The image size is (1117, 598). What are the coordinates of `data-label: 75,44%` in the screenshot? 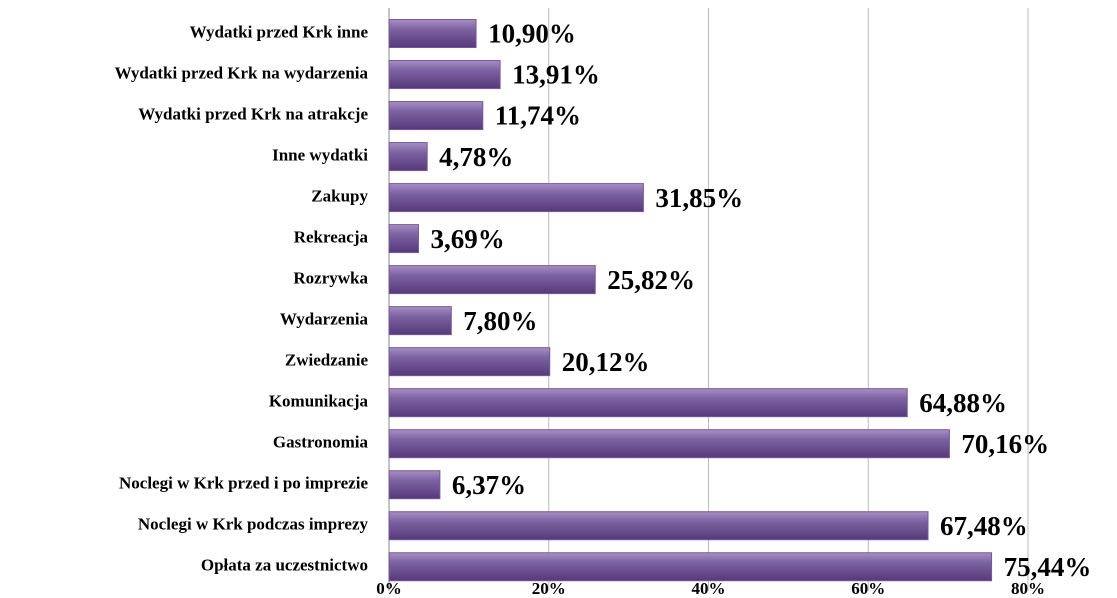 It's located at (1048, 567).